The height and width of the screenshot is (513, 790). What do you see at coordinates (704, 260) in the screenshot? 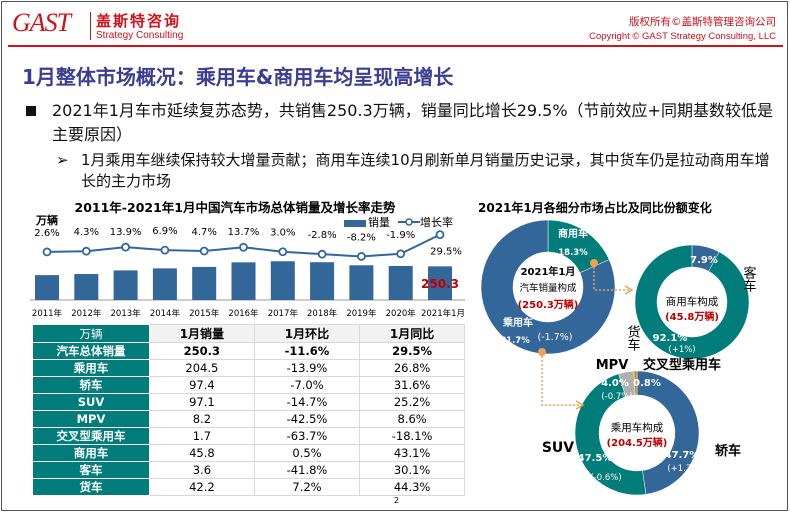
I see `donut-label: 7.9%` at bounding box center [704, 260].